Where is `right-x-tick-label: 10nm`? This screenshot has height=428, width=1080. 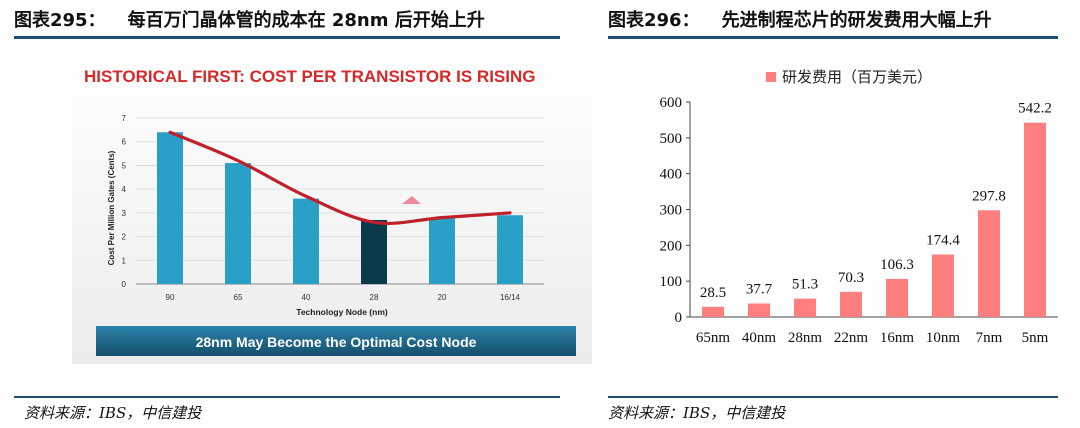 right-x-tick-label: 10nm is located at coordinates (943, 338).